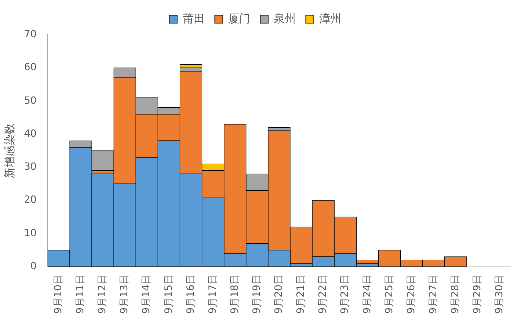  Describe the element at coordinates (59, 294) in the screenshot. I see `x-tick-label: 9月10日` at that location.